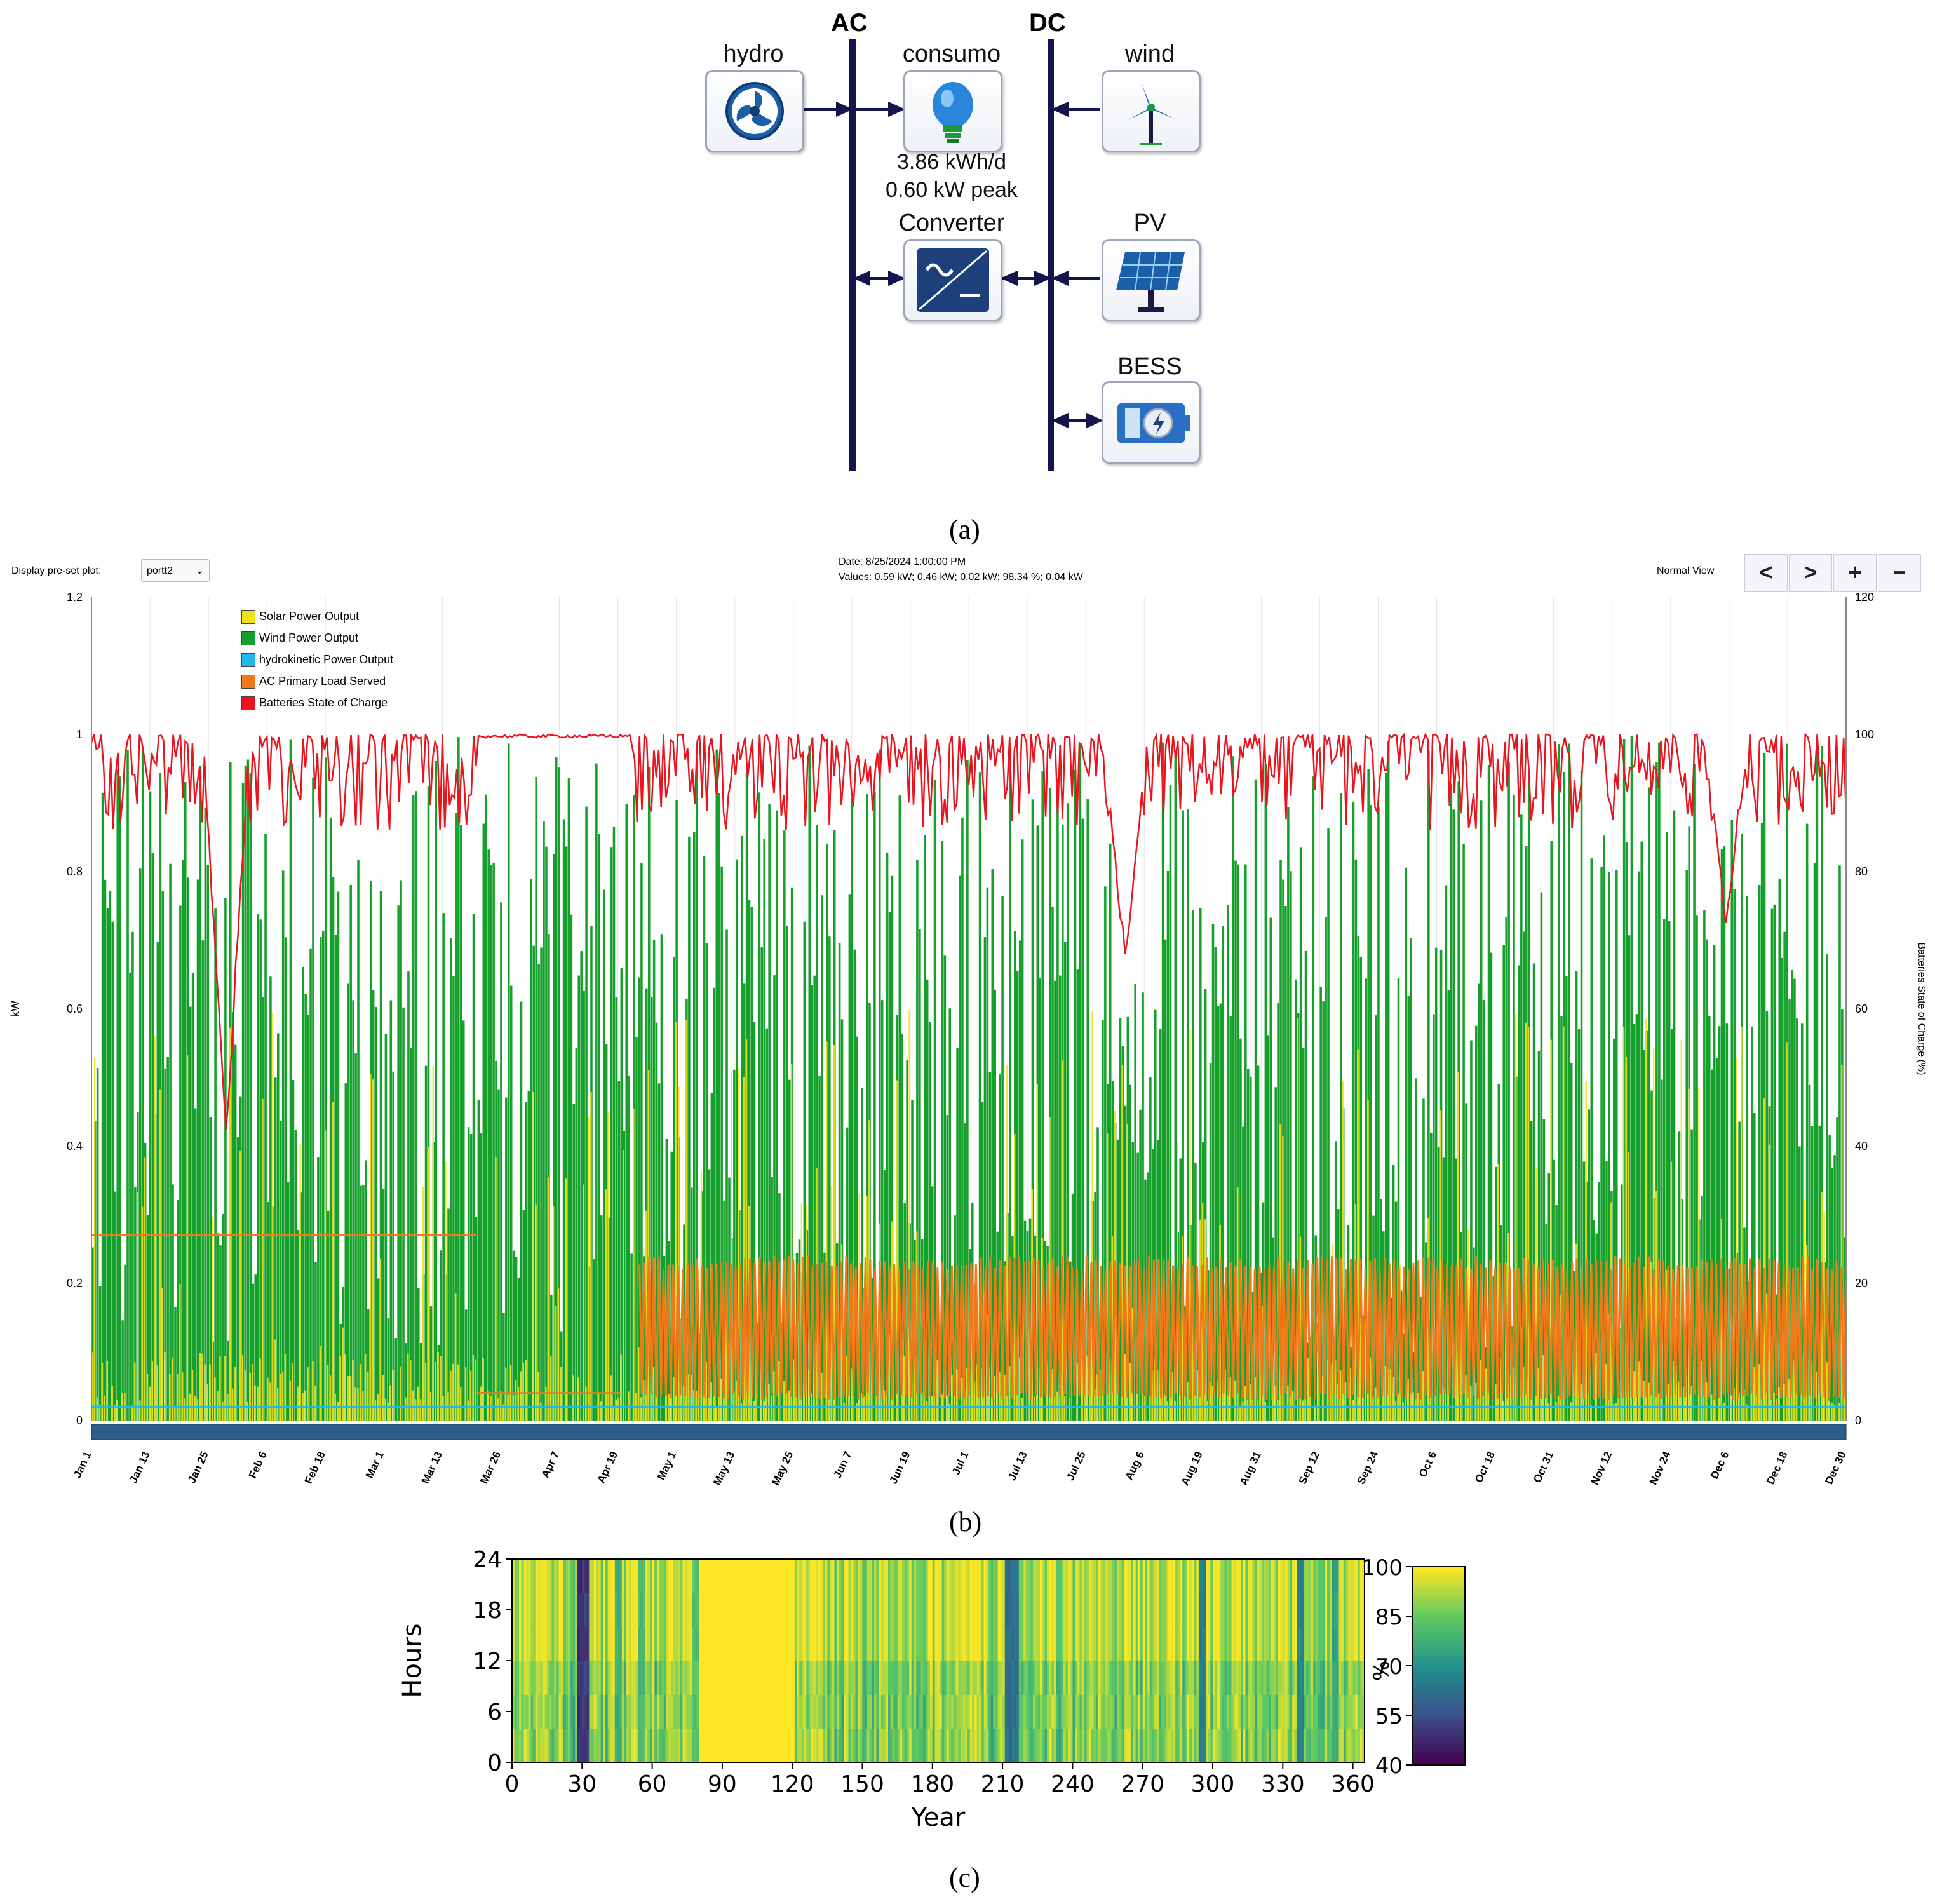 Image resolution: width=1935 pixels, height=1904 pixels. I want to click on converter-component, so click(952, 280).